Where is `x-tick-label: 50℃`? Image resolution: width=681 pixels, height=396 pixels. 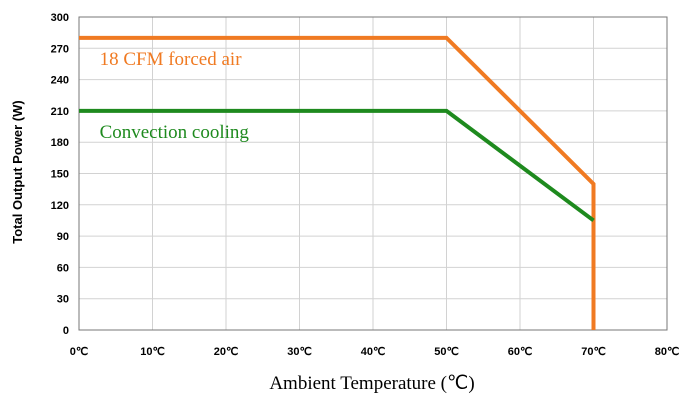
x-tick-label: 50℃ is located at coordinates (446, 352).